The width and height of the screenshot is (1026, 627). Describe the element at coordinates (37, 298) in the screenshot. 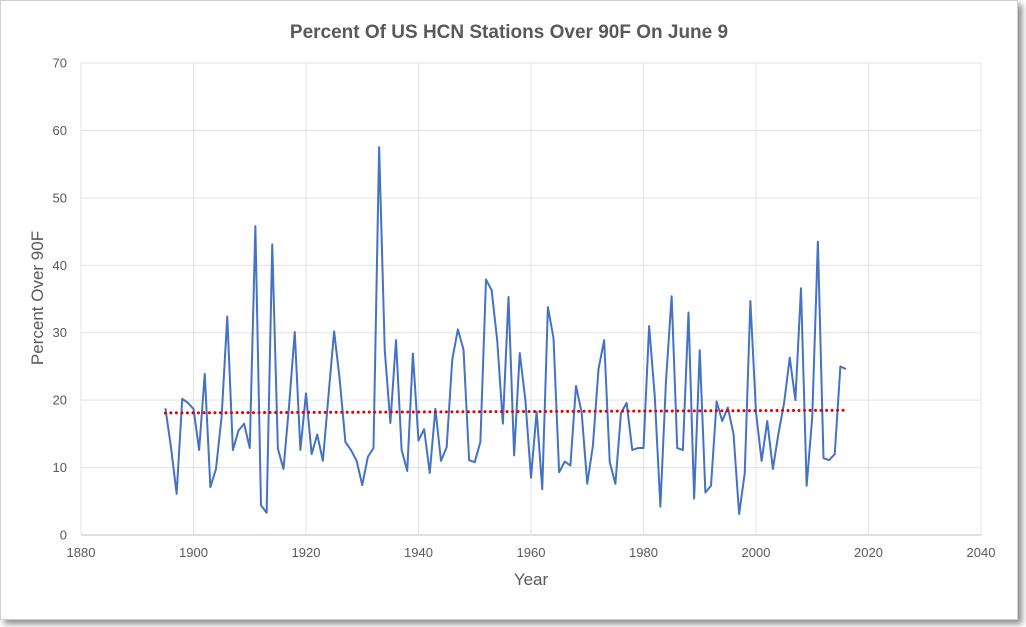

I see `y-axis-title: Percent Over 90F` at that location.